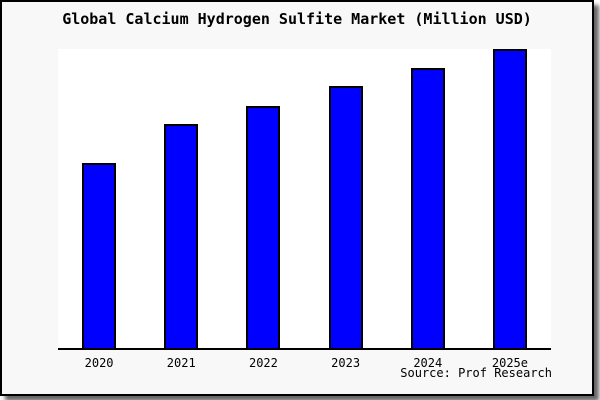  I want to click on bar-2025e, so click(509, 198).